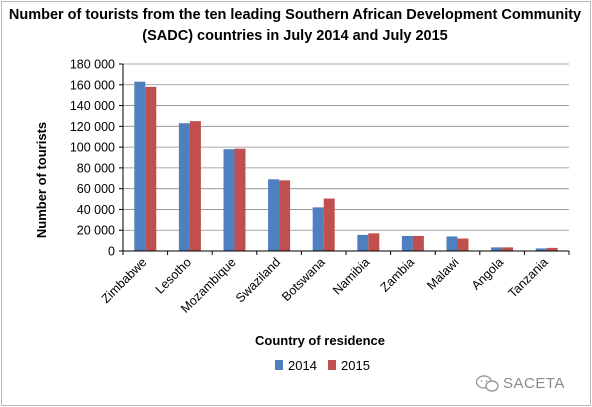  Describe the element at coordinates (195, 186) in the screenshot. I see `bar-2015-lesotho` at that location.